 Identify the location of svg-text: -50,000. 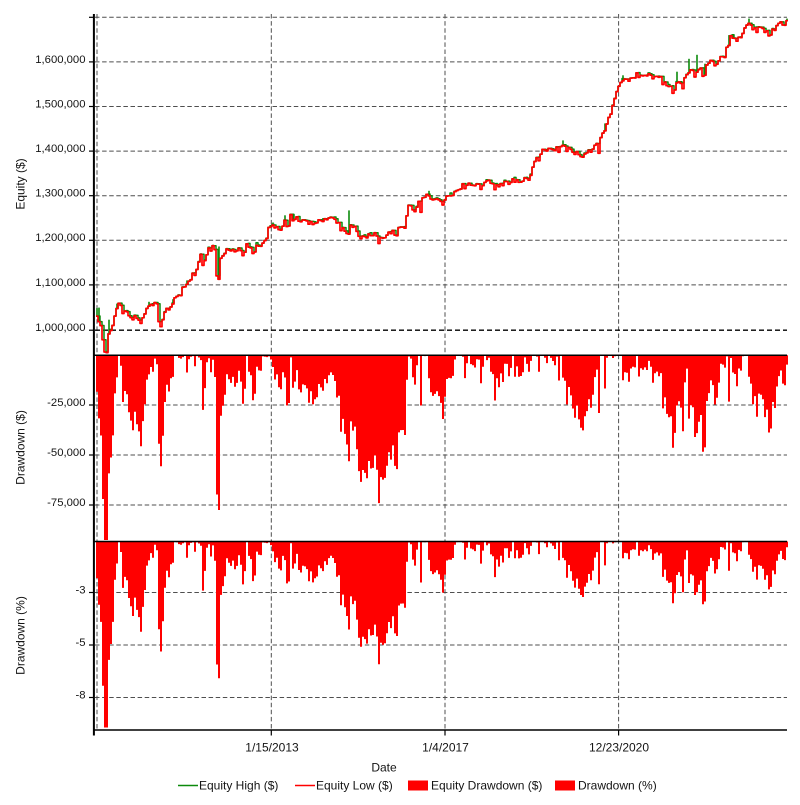
(66, 453).